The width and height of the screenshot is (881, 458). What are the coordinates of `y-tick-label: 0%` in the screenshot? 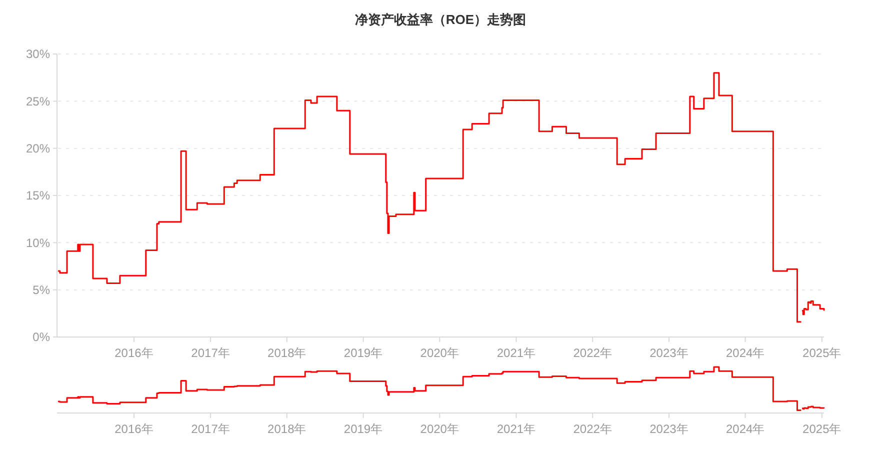 It's located at (41, 337).